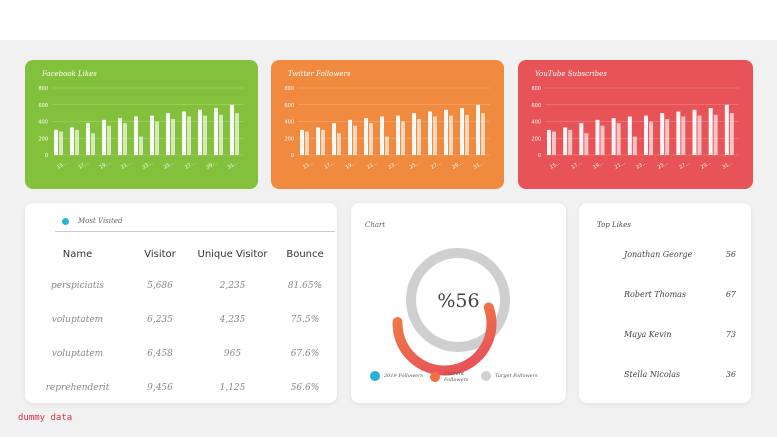 The width and height of the screenshot is (777, 437). I want to click on cell-visitor: 6,458, so click(160, 354).